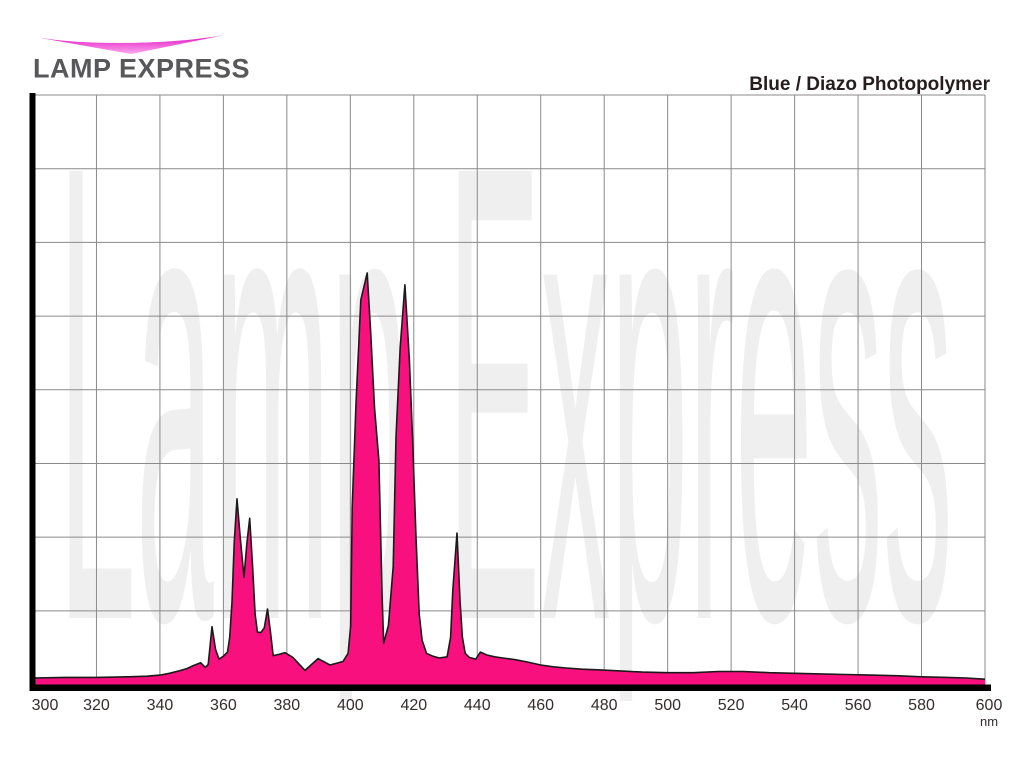 Image resolution: width=1024 pixels, height=768 pixels. I want to click on x-tick-label: 600, so click(989, 705).